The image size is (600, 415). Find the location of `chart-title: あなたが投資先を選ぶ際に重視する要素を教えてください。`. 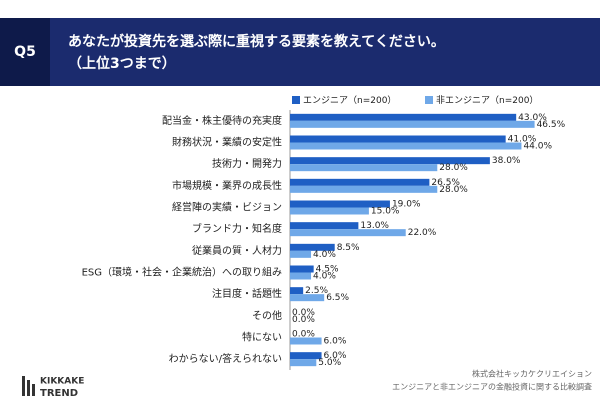

chart-title: あなたが投資先を選ぶ際に重視する要素を教えてください。 is located at coordinates (256, 41).